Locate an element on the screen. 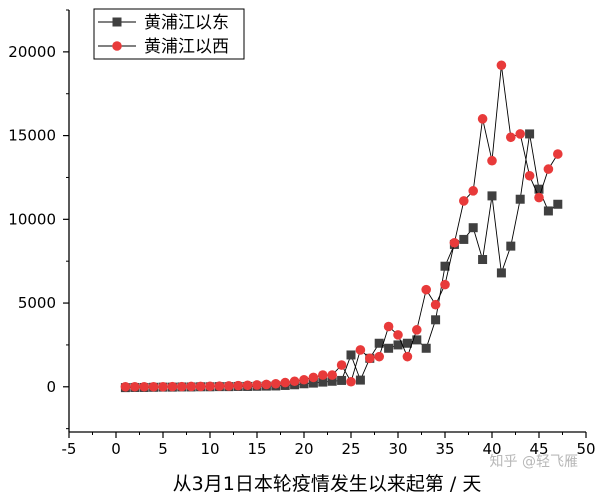 This screenshot has width=596, height=501. x-tick-label: 25 is located at coordinates (350, 449).